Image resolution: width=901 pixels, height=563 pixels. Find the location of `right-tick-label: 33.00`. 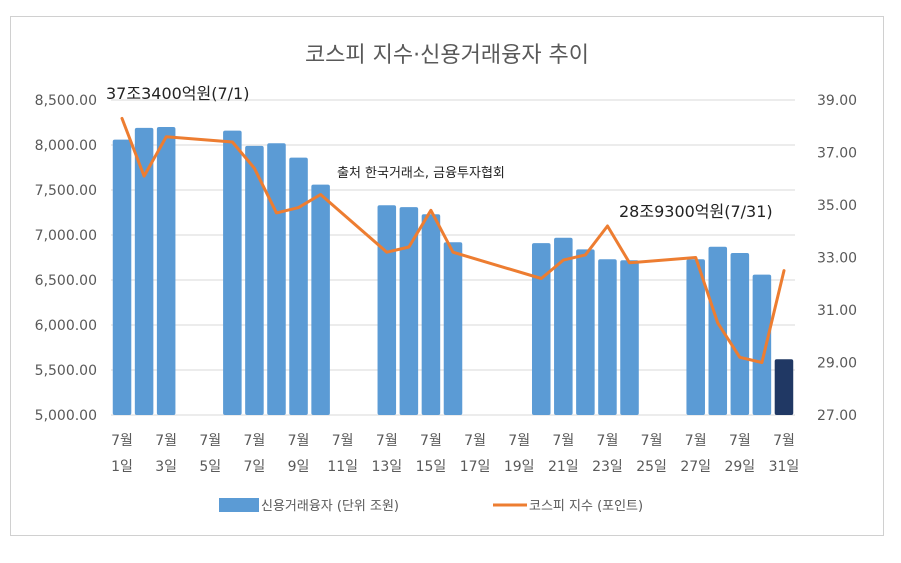

right-tick-label: 33.00 is located at coordinates (837, 259).